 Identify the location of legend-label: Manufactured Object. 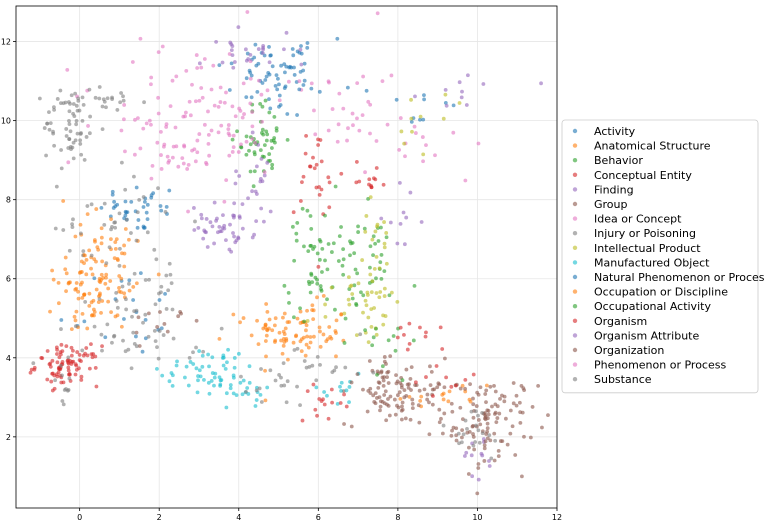
(652, 262).